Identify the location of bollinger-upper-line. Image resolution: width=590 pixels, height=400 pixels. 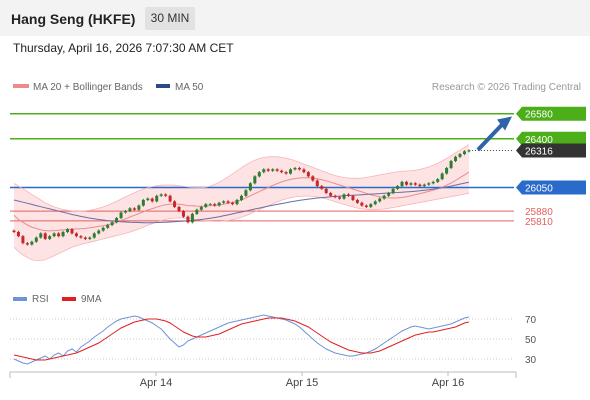
(241, 178).